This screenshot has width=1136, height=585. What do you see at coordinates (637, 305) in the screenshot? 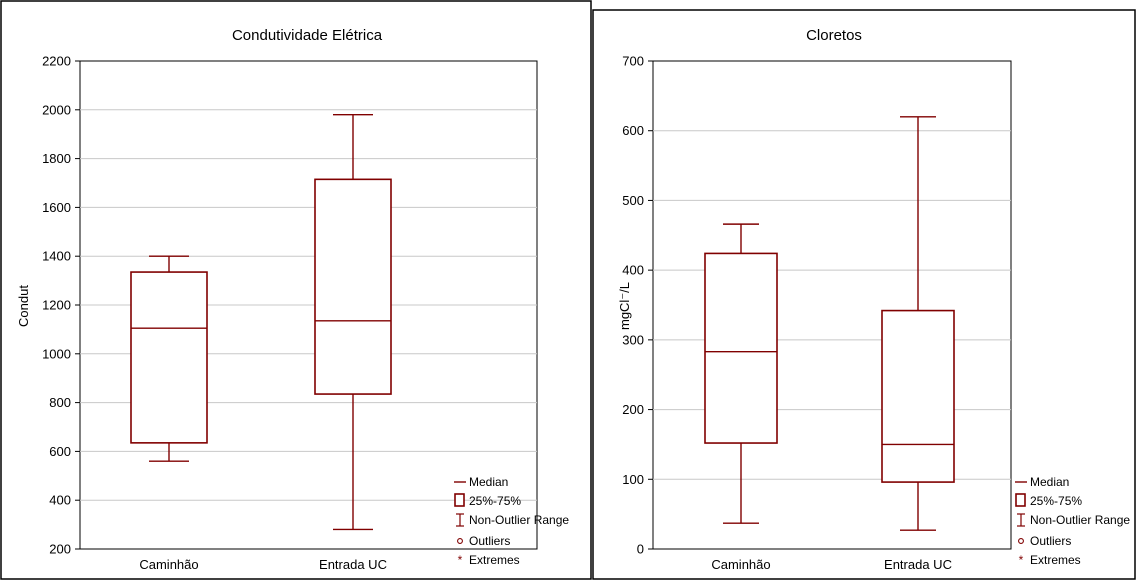
I see `y-ticks: 0 100 200 300 400 500 600 700` at bounding box center [637, 305].